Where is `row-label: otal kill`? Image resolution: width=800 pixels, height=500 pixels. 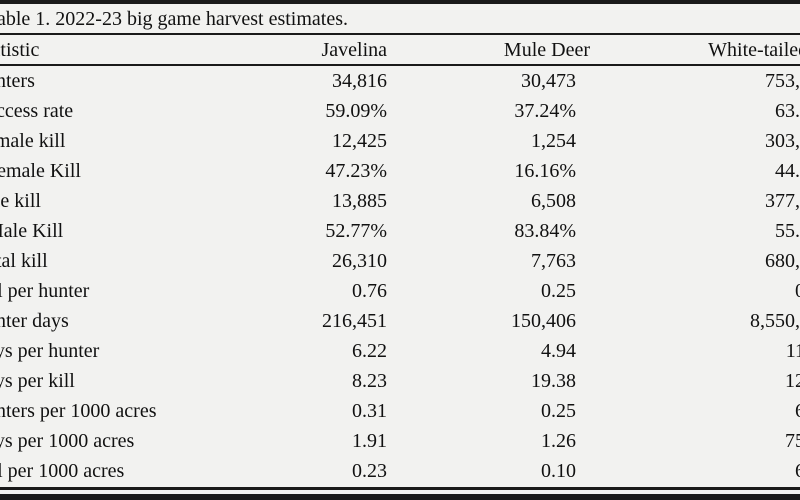 row-label: otal kill is located at coordinates (24, 261).